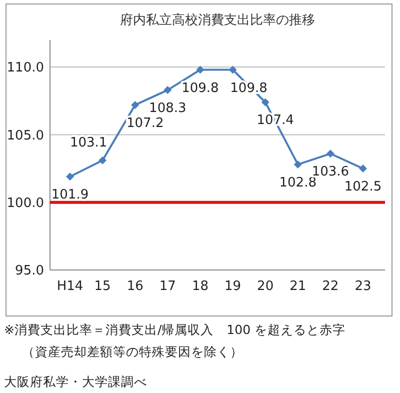 The height and width of the screenshot is (393, 400). Describe the element at coordinates (233, 286) in the screenshot. I see `x-tick-label: 19` at that location.